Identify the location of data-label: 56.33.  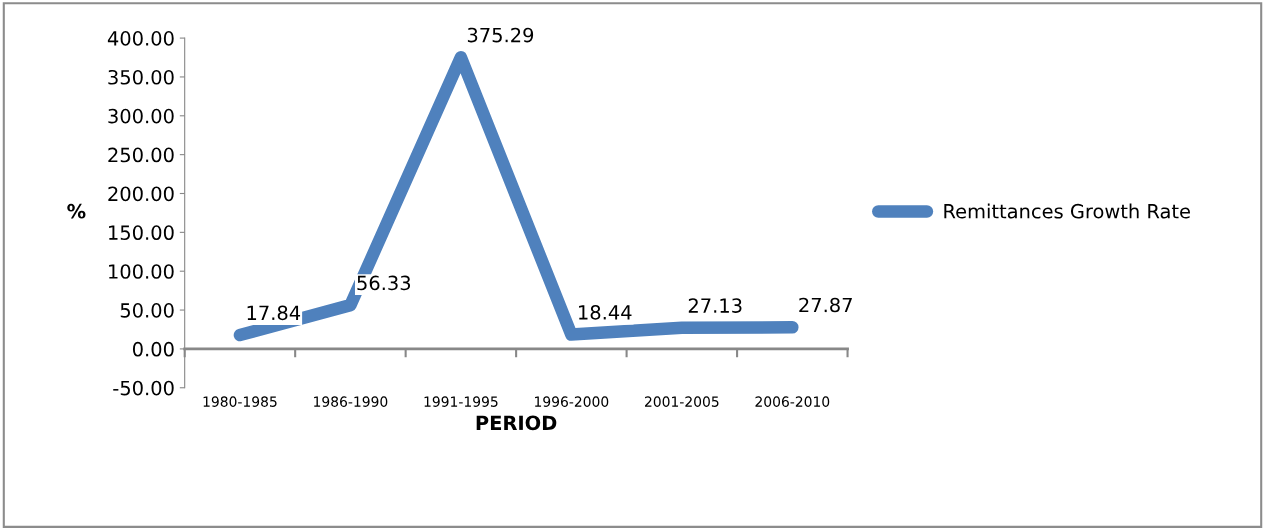
(384, 283).